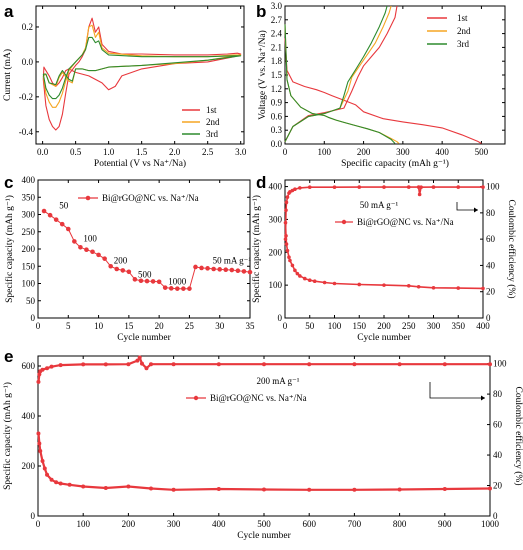 The width and height of the screenshot is (523, 550). Describe the element at coordinates (29, 232) in the screenshot. I see `c-y-tick-label: 250` at that location.